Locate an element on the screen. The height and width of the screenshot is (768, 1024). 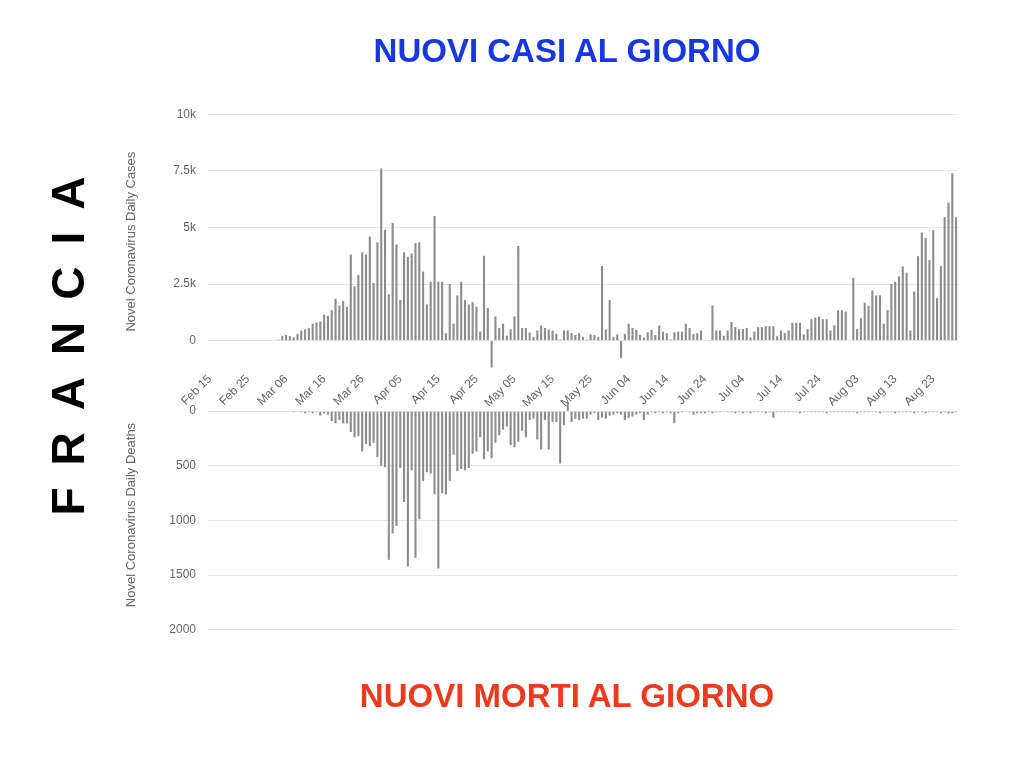
y-tick-label: 500 is located at coordinates (186, 465).